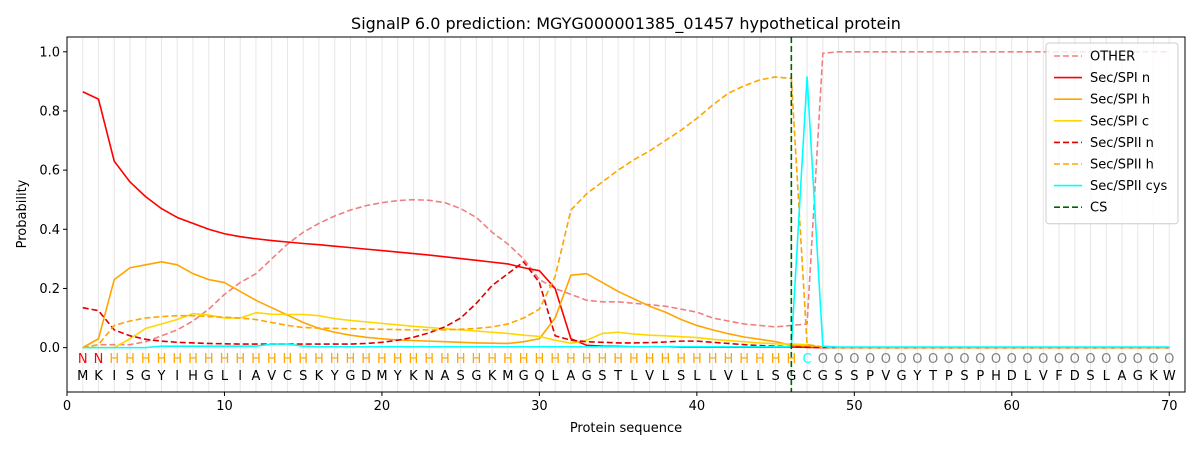 The image size is (1200, 450). I want to click on y-tick-label: 0.6, so click(49, 171).